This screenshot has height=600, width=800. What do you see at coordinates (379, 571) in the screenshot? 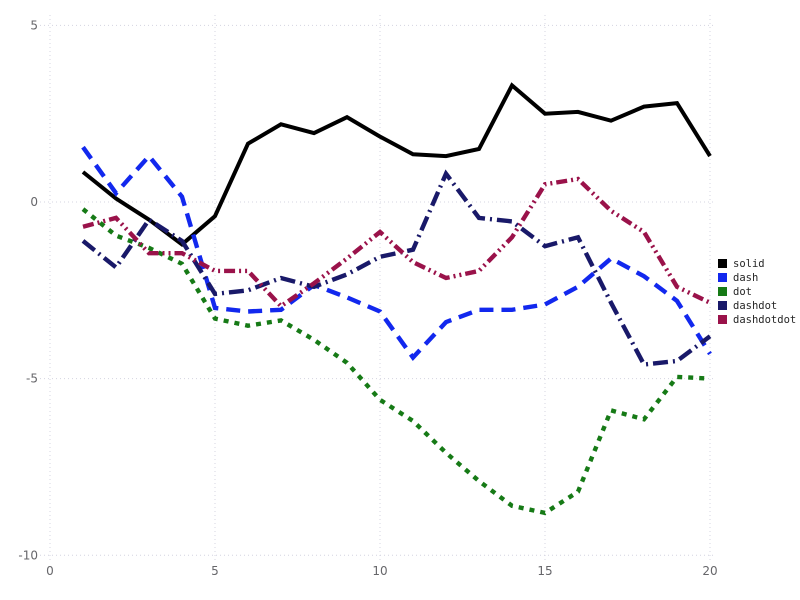
I see `x-axis-tick-label: 10` at bounding box center [379, 571].